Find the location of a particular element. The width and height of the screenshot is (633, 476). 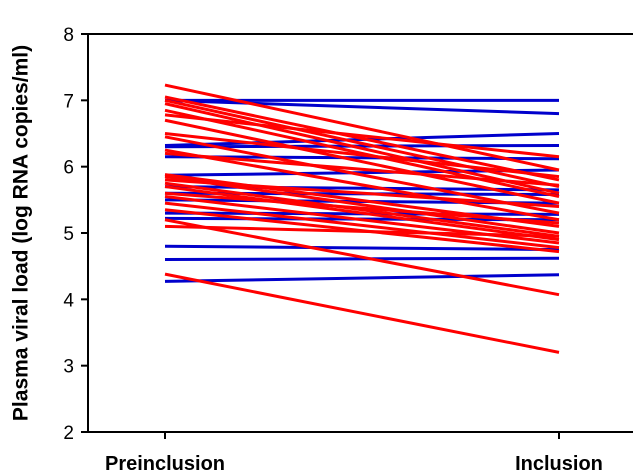

y-tick-label-4: 4 is located at coordinates (68, 300).